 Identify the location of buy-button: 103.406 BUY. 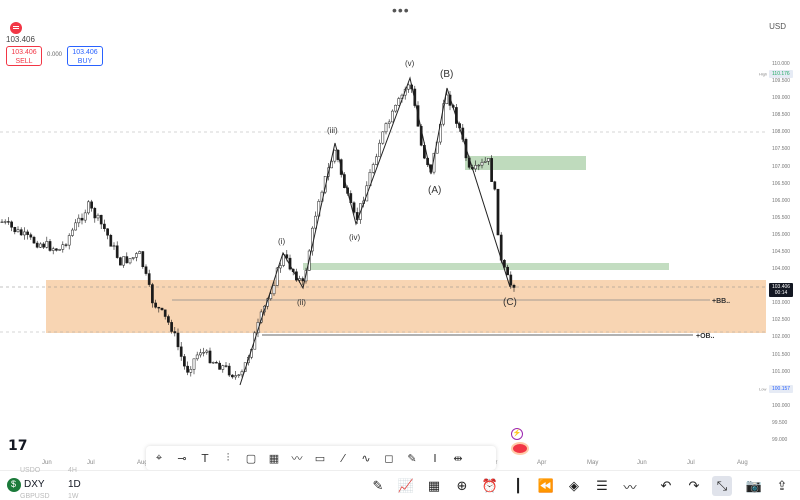
(85, 56).